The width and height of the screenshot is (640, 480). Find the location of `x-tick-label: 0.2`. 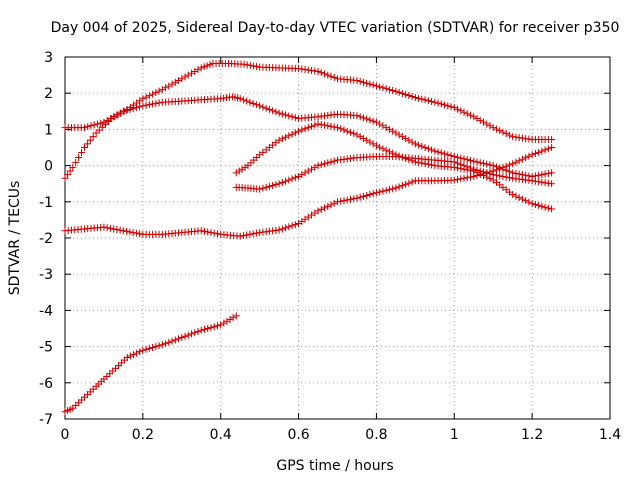

x-tick-label: 0.2 is located at coordinates (143, 435).